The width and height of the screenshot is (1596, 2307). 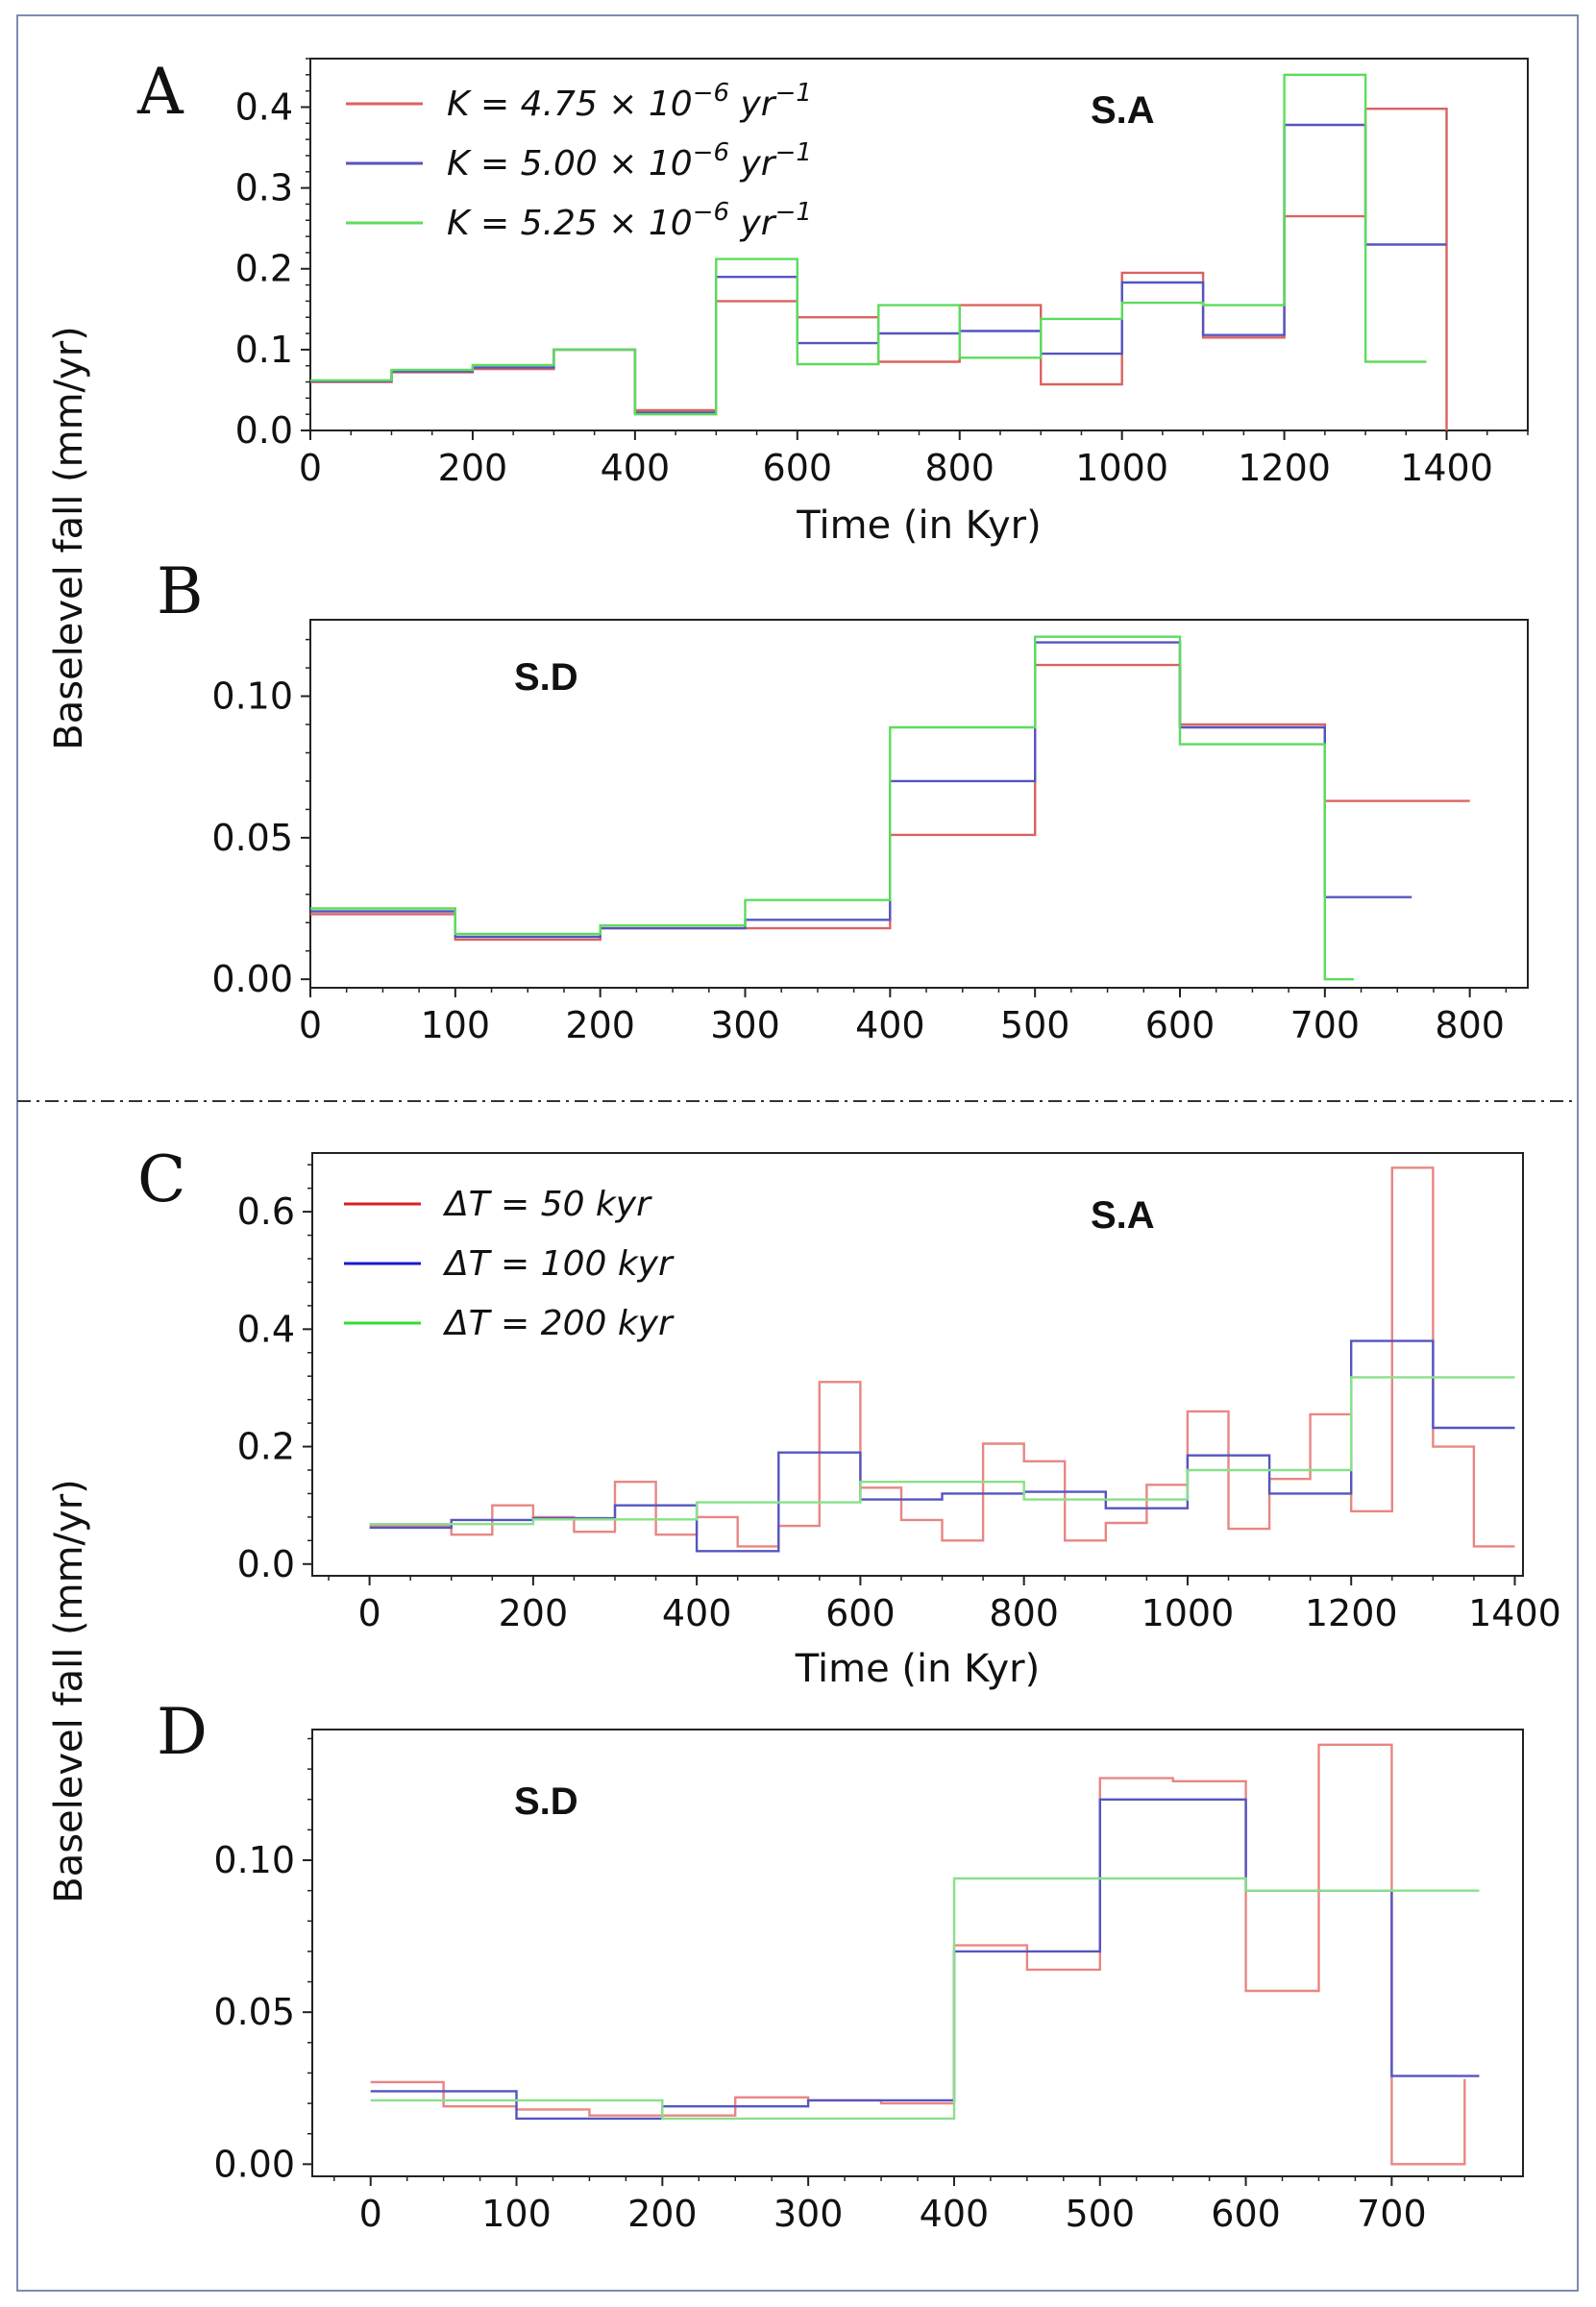 I want to click on legend-label-2: ΔT = 100 kyr, so click(x=558, y=1264).